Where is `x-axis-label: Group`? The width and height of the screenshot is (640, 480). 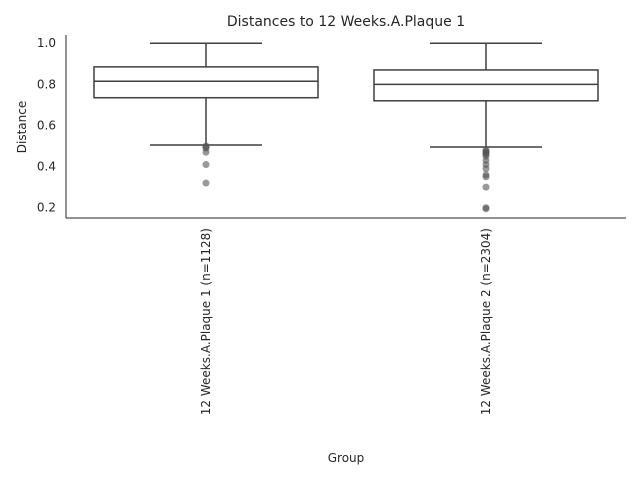
x-axis-label: Group is located at coordinates (346, 458).